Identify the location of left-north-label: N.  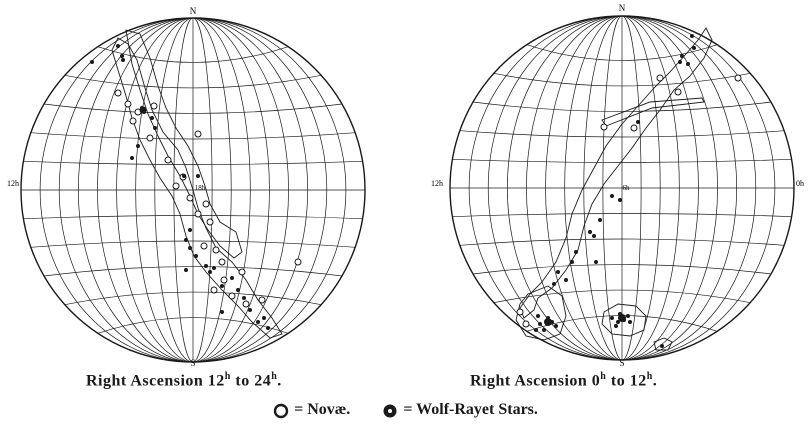
(193, 11).